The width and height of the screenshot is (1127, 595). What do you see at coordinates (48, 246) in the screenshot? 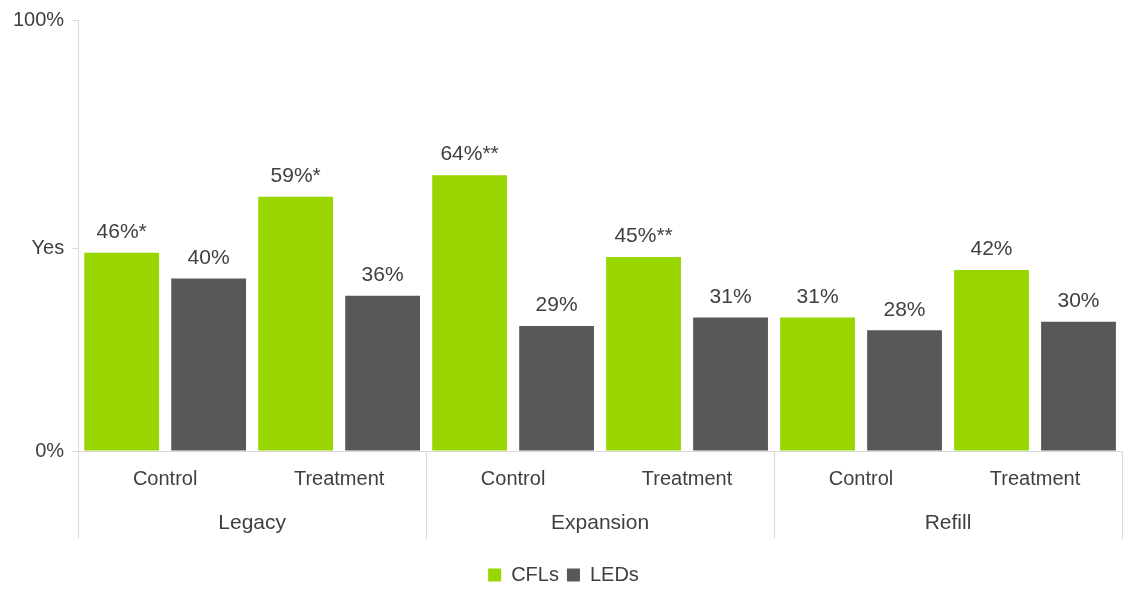
I see `y-tick-label: Yes` at bounding box center [48, 246].